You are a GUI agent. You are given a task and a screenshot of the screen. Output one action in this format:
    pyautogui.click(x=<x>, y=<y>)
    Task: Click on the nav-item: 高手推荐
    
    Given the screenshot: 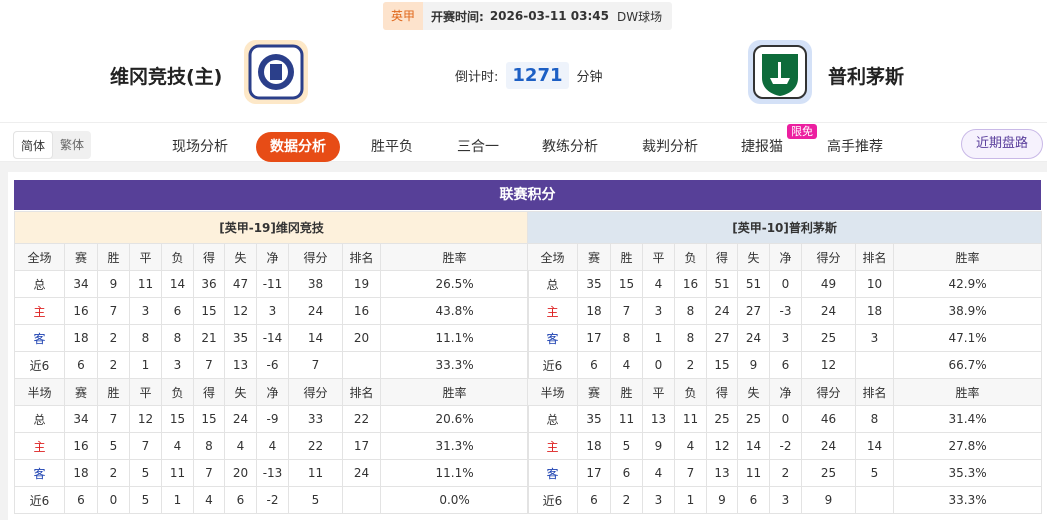 What is the action you would take?
    pyautogui.click(x=855, y=147)
    